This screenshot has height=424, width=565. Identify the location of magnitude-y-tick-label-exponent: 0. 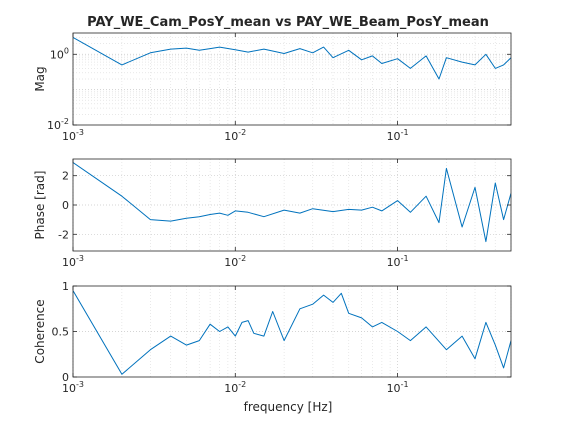
(66, 50).